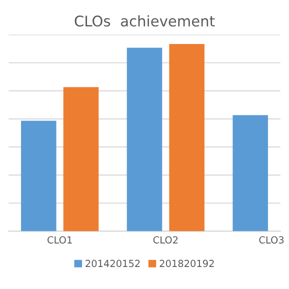  I want to click on x-tick-label: CLO1, so click(60, 240).